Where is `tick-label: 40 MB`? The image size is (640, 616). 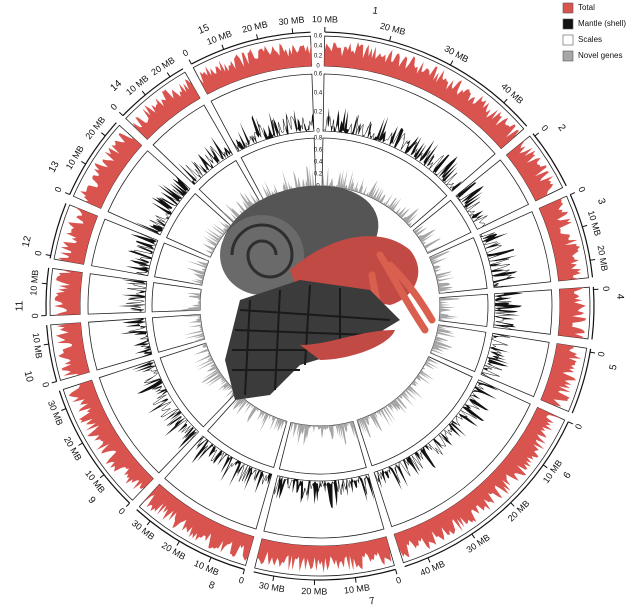 tick-label: 40 MB is located at coordinates (433, 568).